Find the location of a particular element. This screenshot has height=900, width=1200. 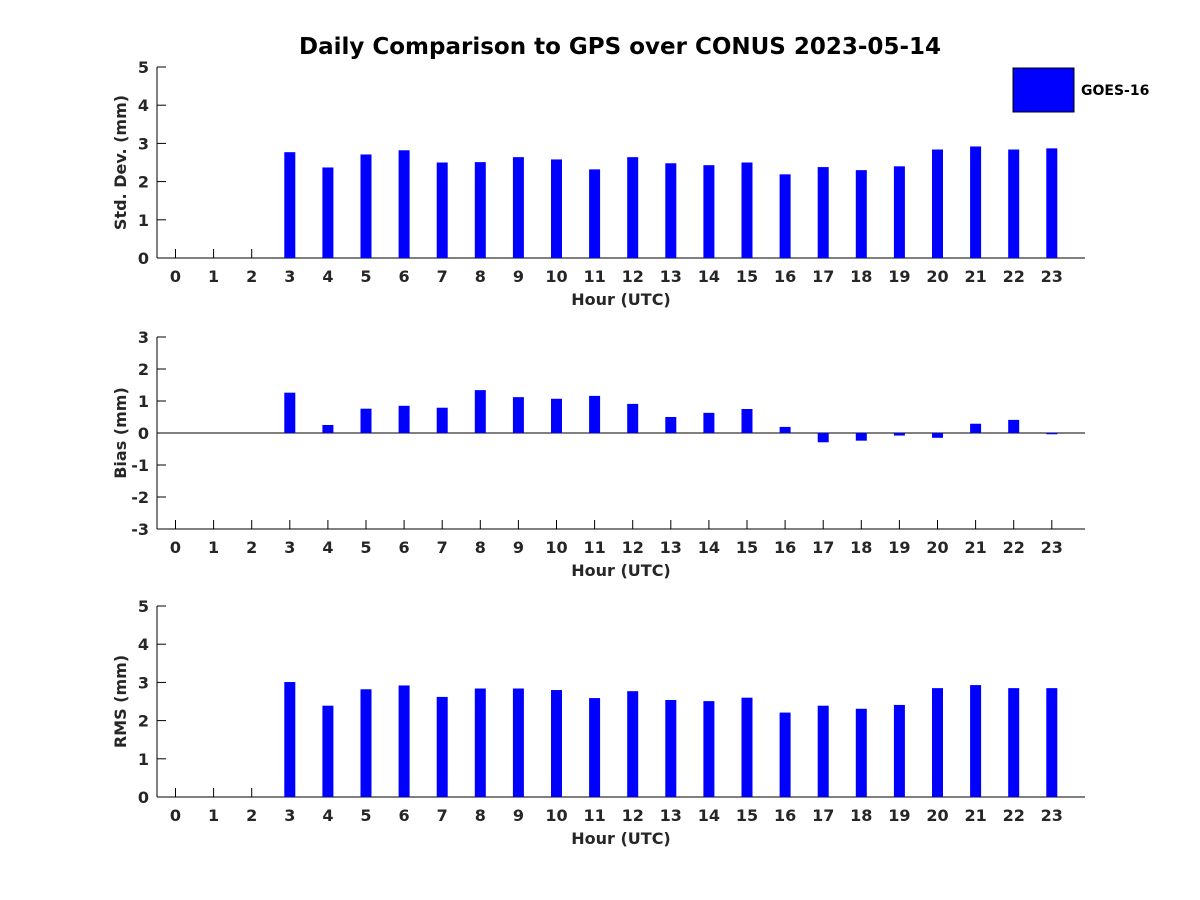

rms-ytick-label: 2 is located at coordinates (143, 721).